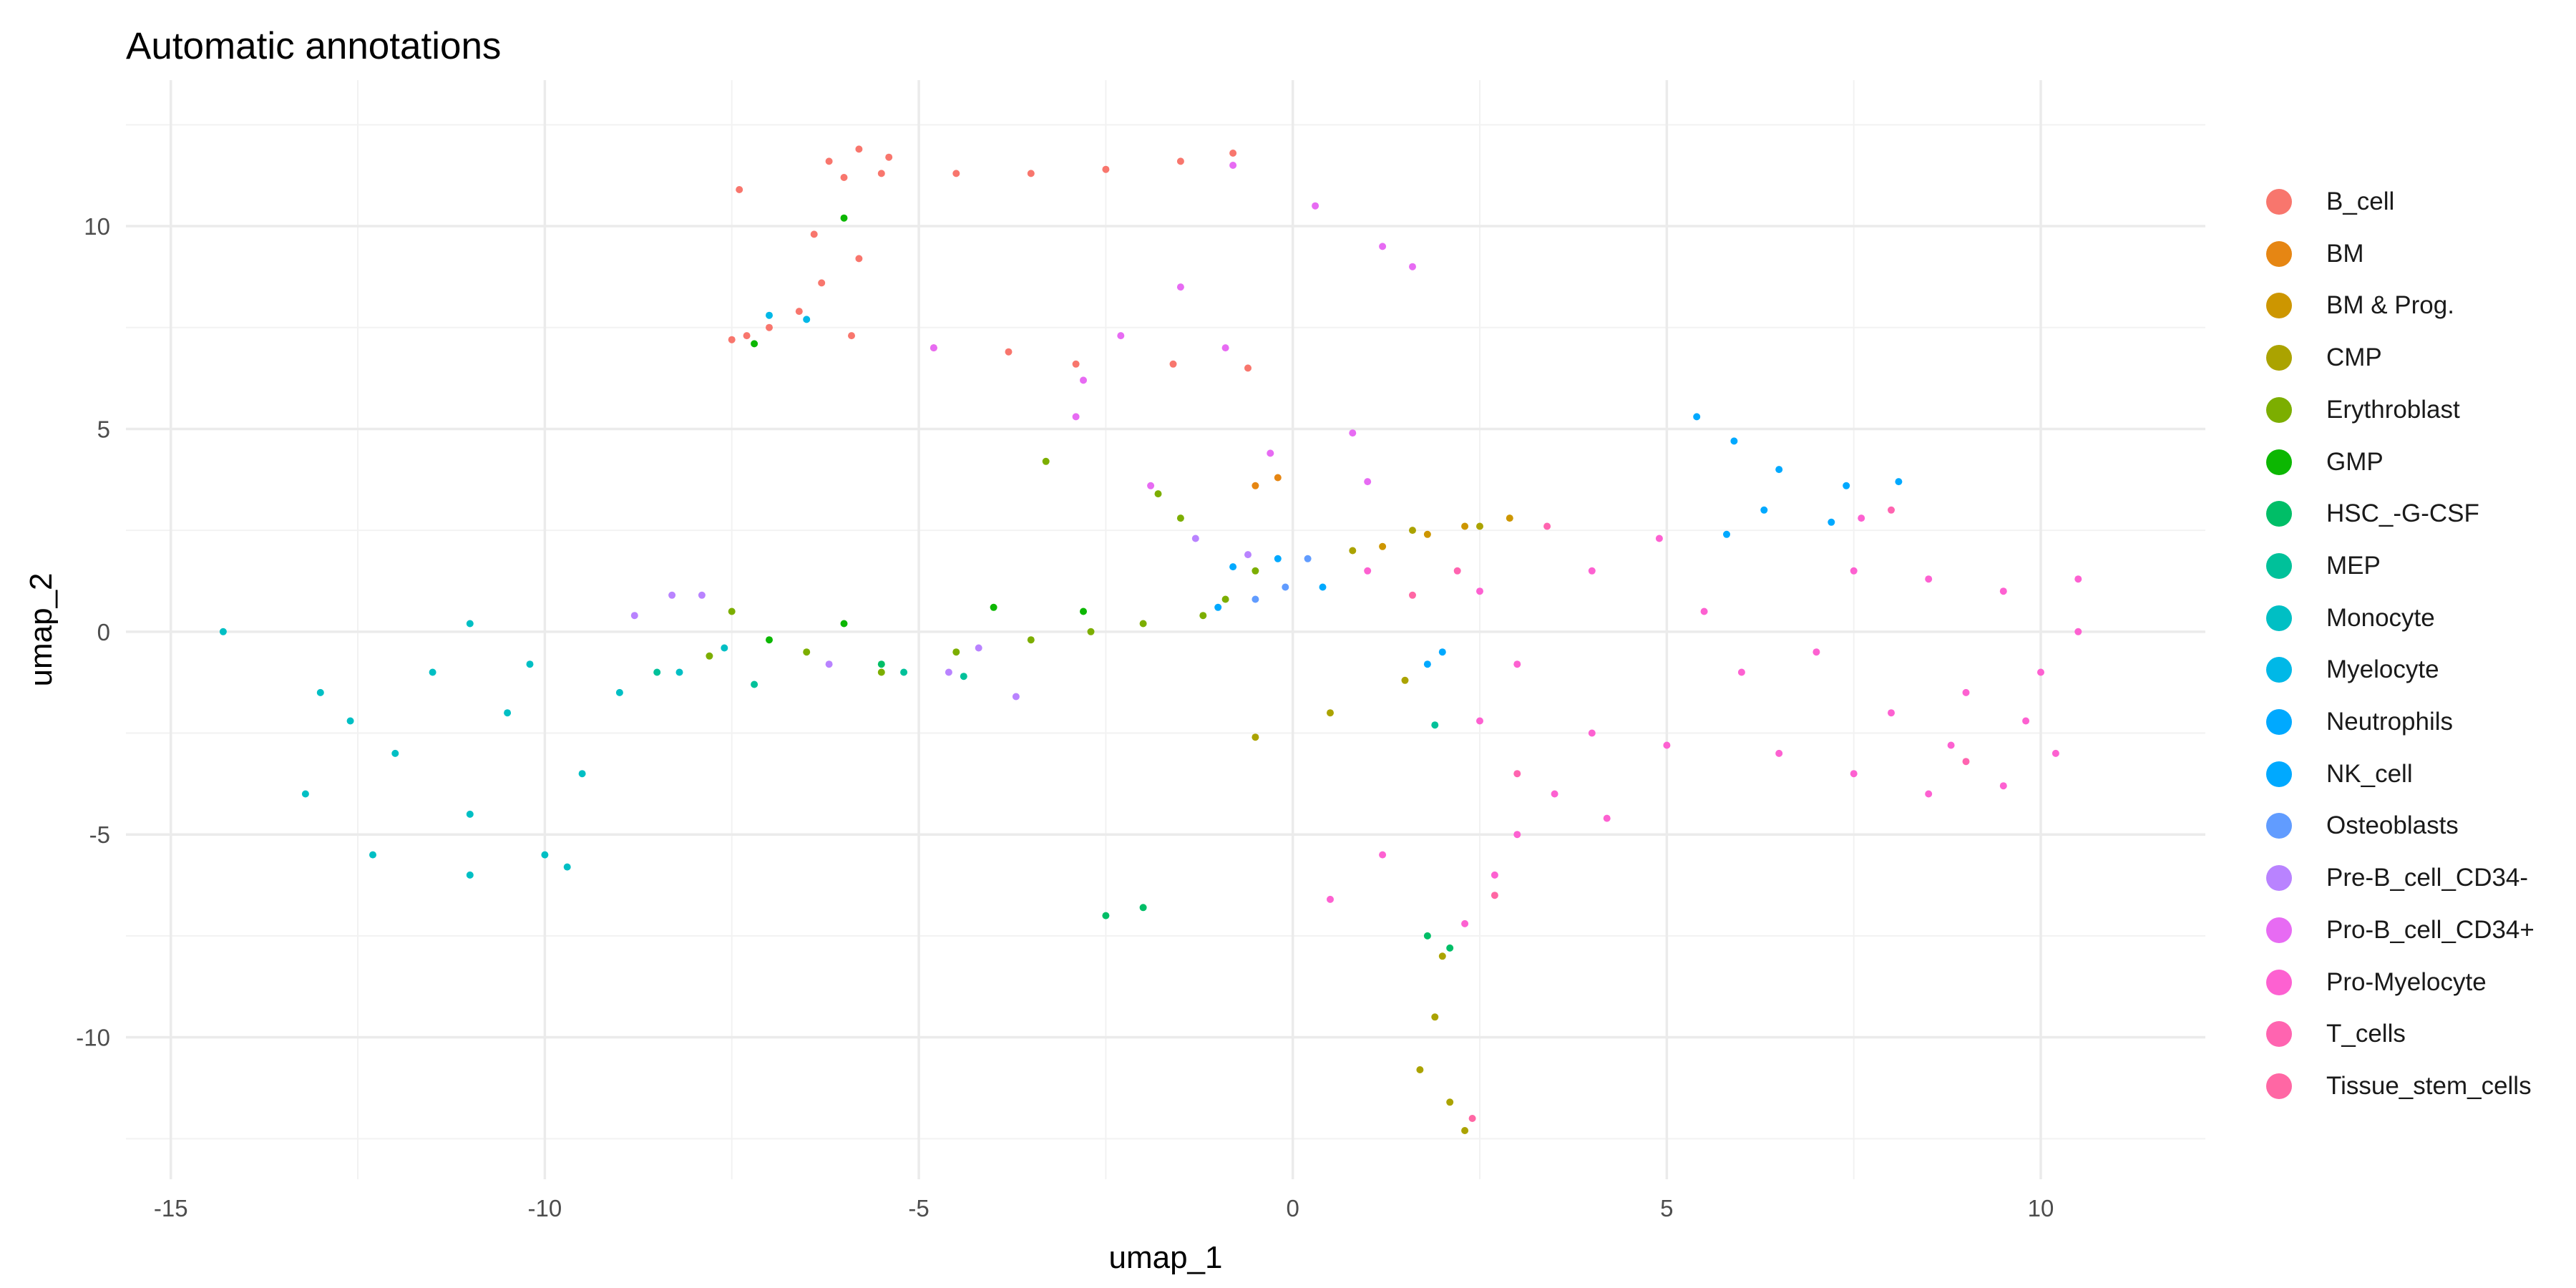 The image size is (2576, 1288). I want to click on legend-label: GMP, so click(2355, 461).